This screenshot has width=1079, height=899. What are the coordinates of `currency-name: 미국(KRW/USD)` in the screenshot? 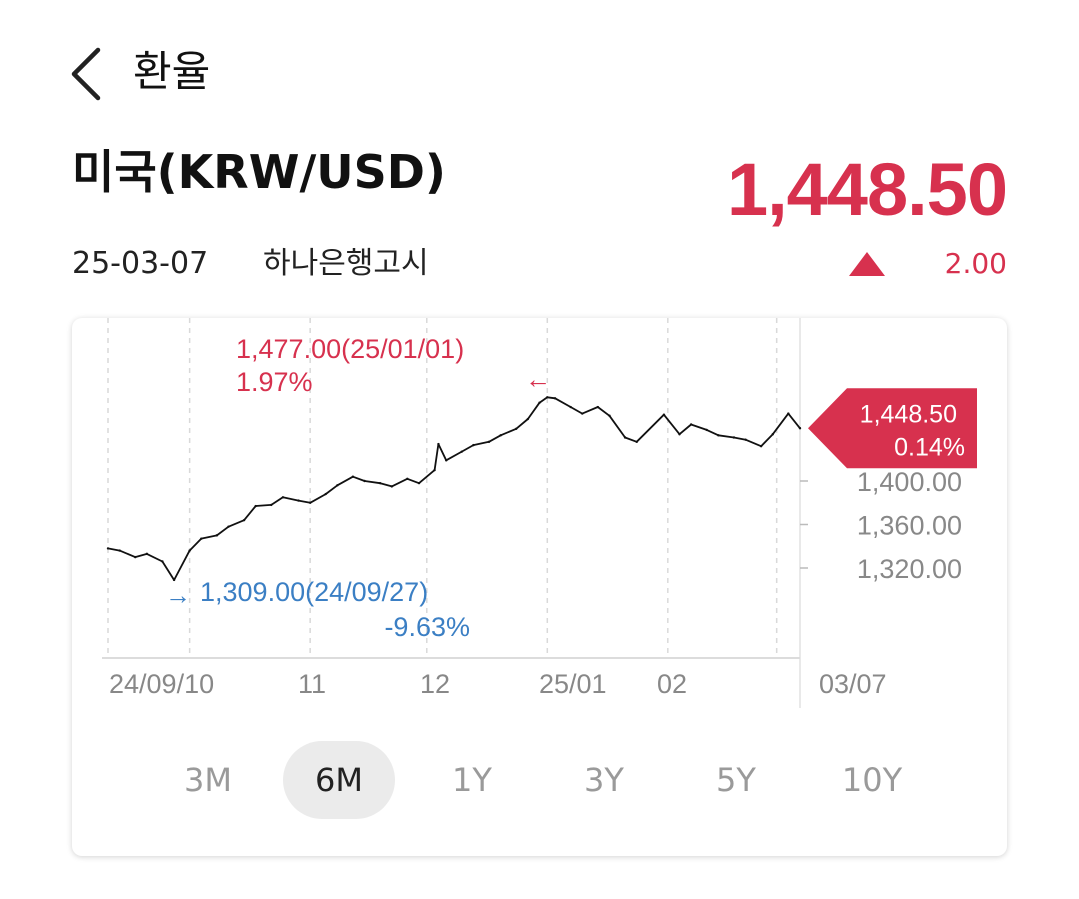 It's located at (259, 172).